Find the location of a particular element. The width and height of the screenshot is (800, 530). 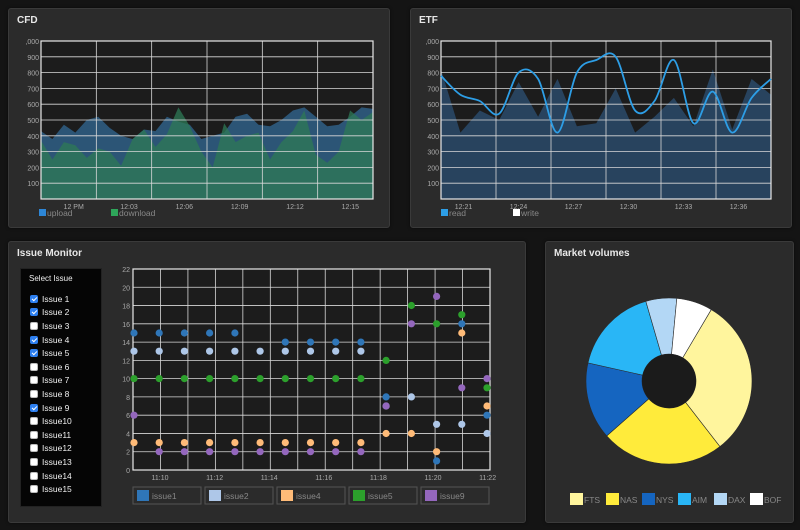

issue-y-tick-label: 14 is located at coordinates (126, 343).